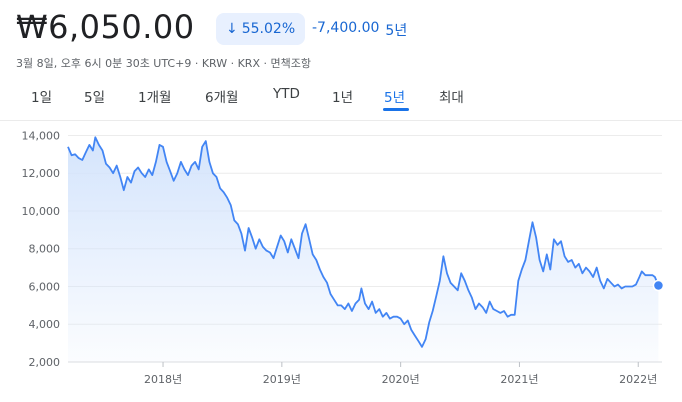 This screenshot has height=402, width=682. Describe the element at coordinates (638, 379) in the screenshot. I see `x-tick-label: 2022년` at that location.